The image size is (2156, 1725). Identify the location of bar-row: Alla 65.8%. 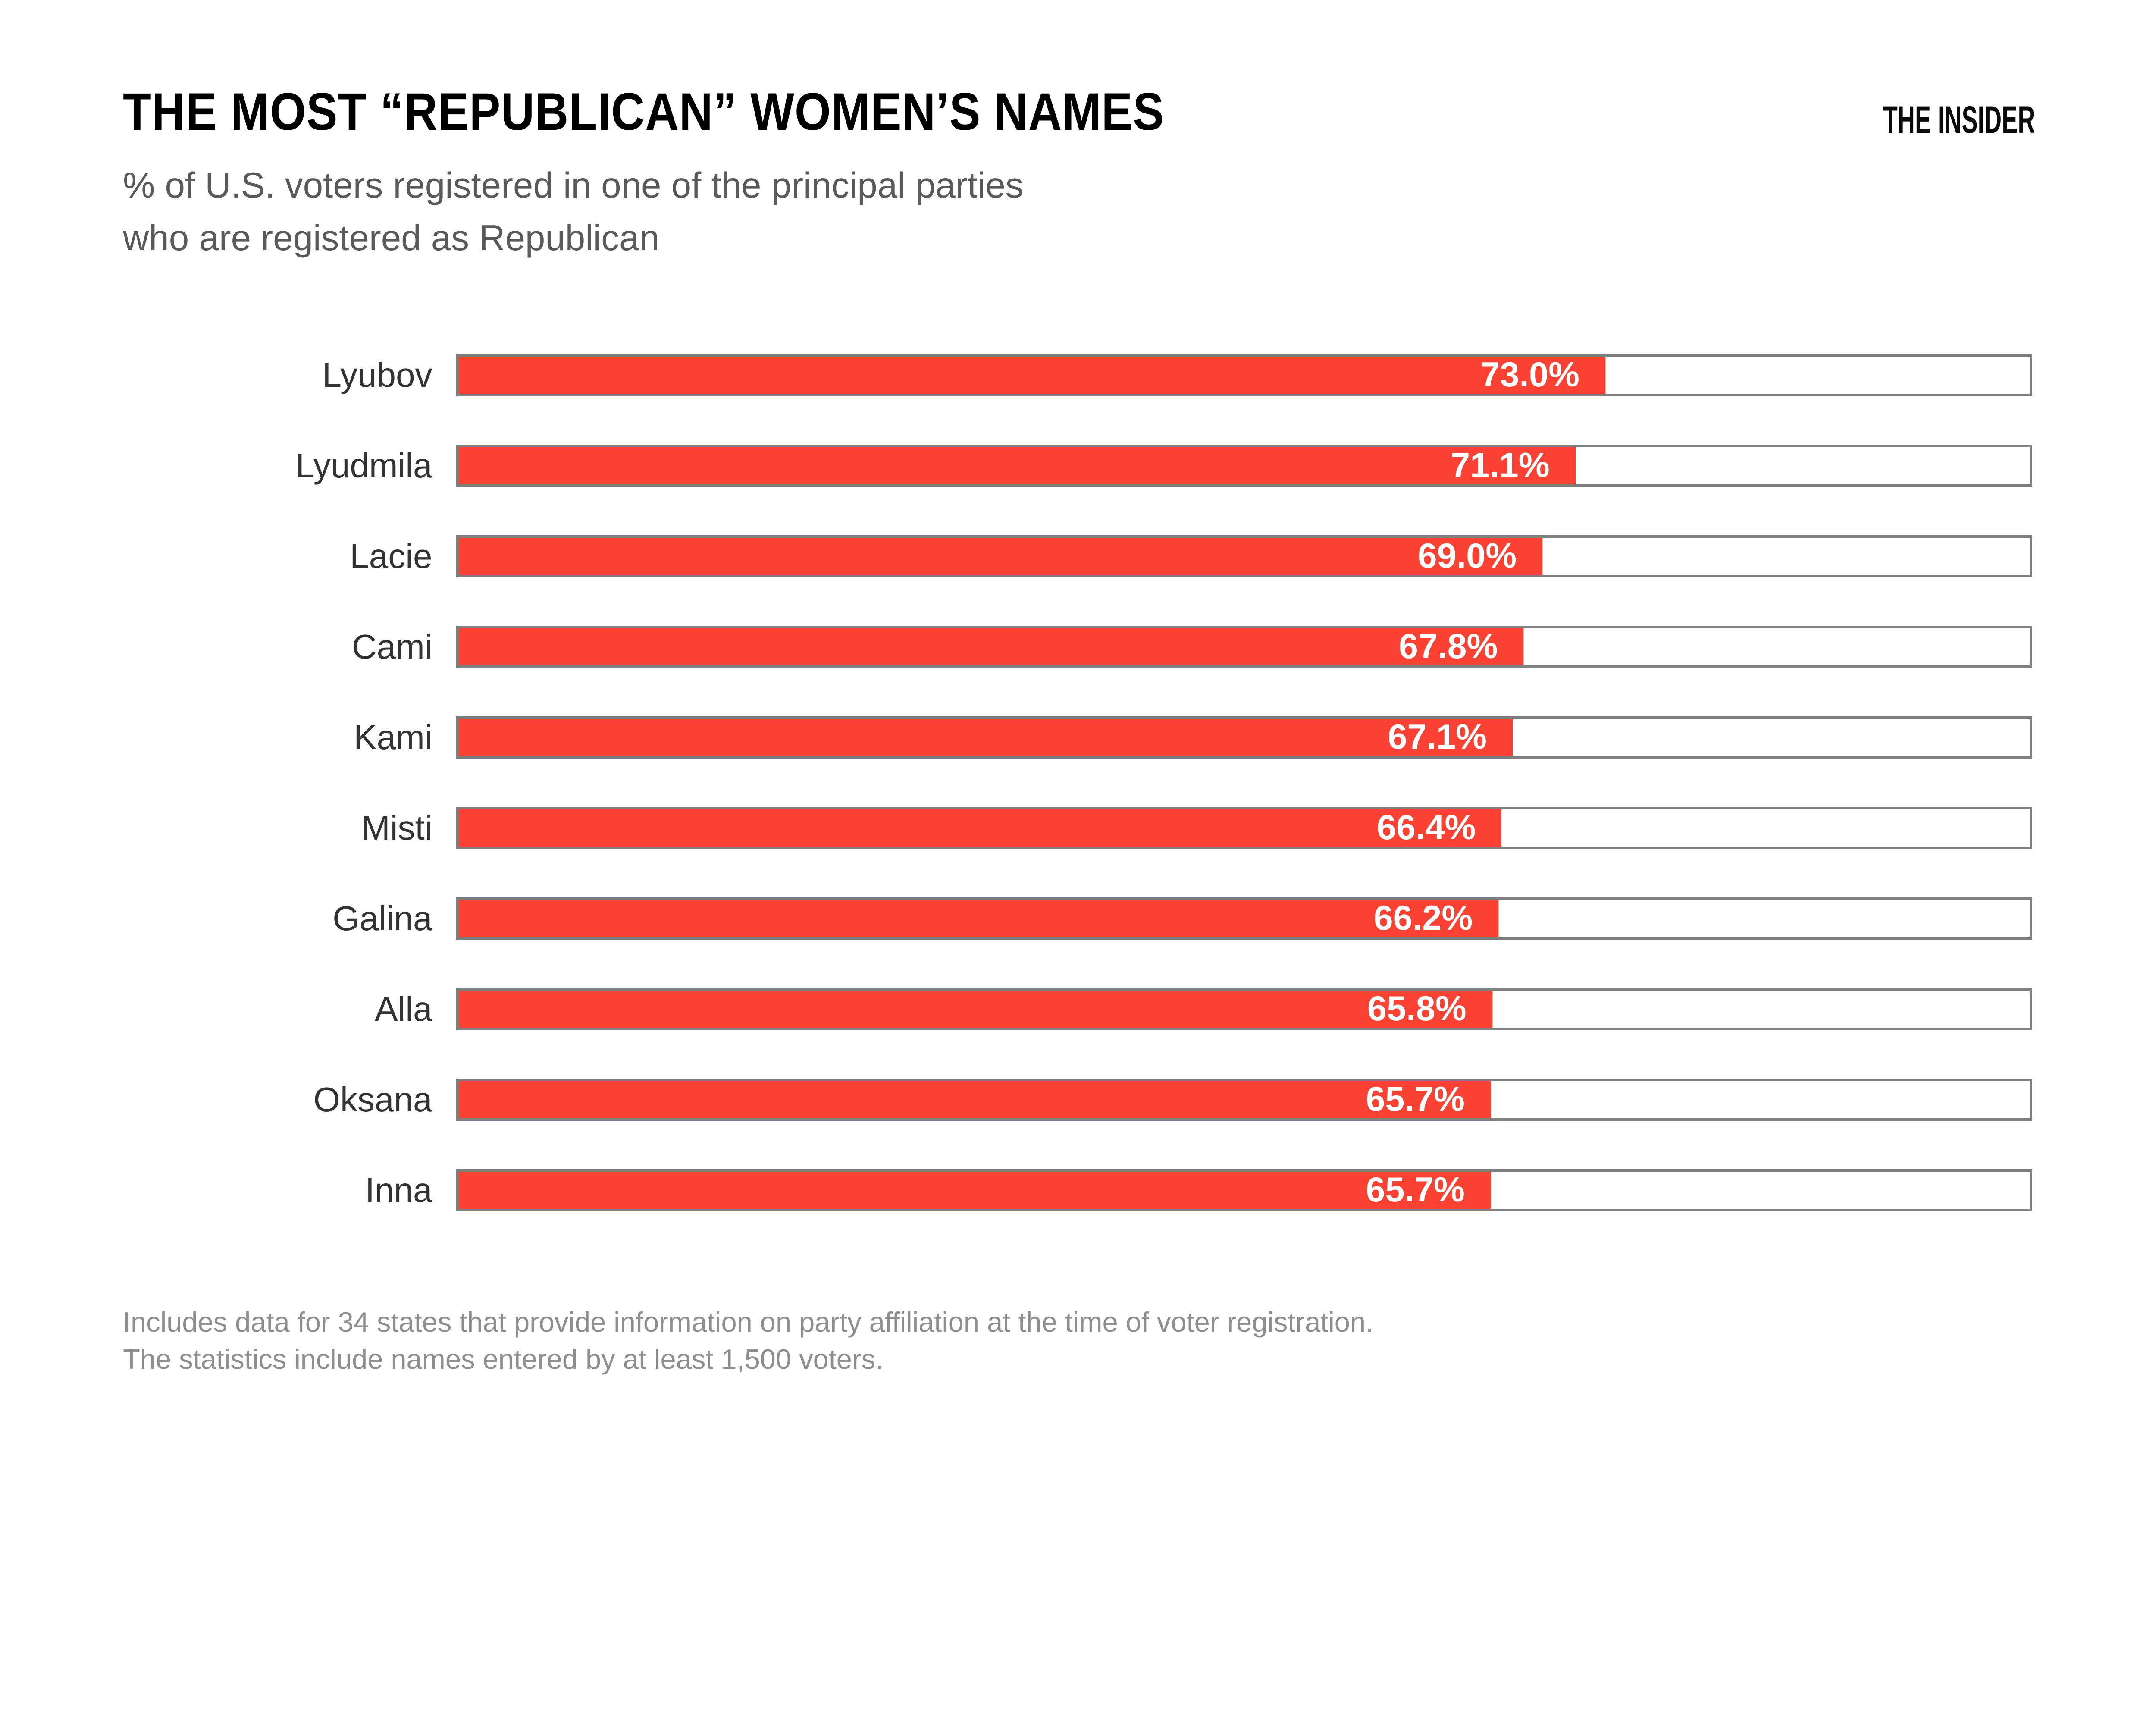
(1078, 1009).